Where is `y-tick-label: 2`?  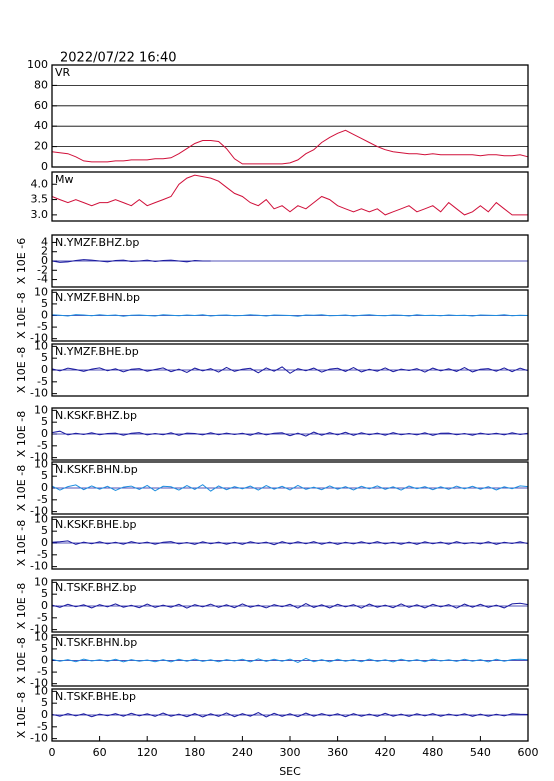
y-tick-label: 2 is located at coordinates (44, 251).